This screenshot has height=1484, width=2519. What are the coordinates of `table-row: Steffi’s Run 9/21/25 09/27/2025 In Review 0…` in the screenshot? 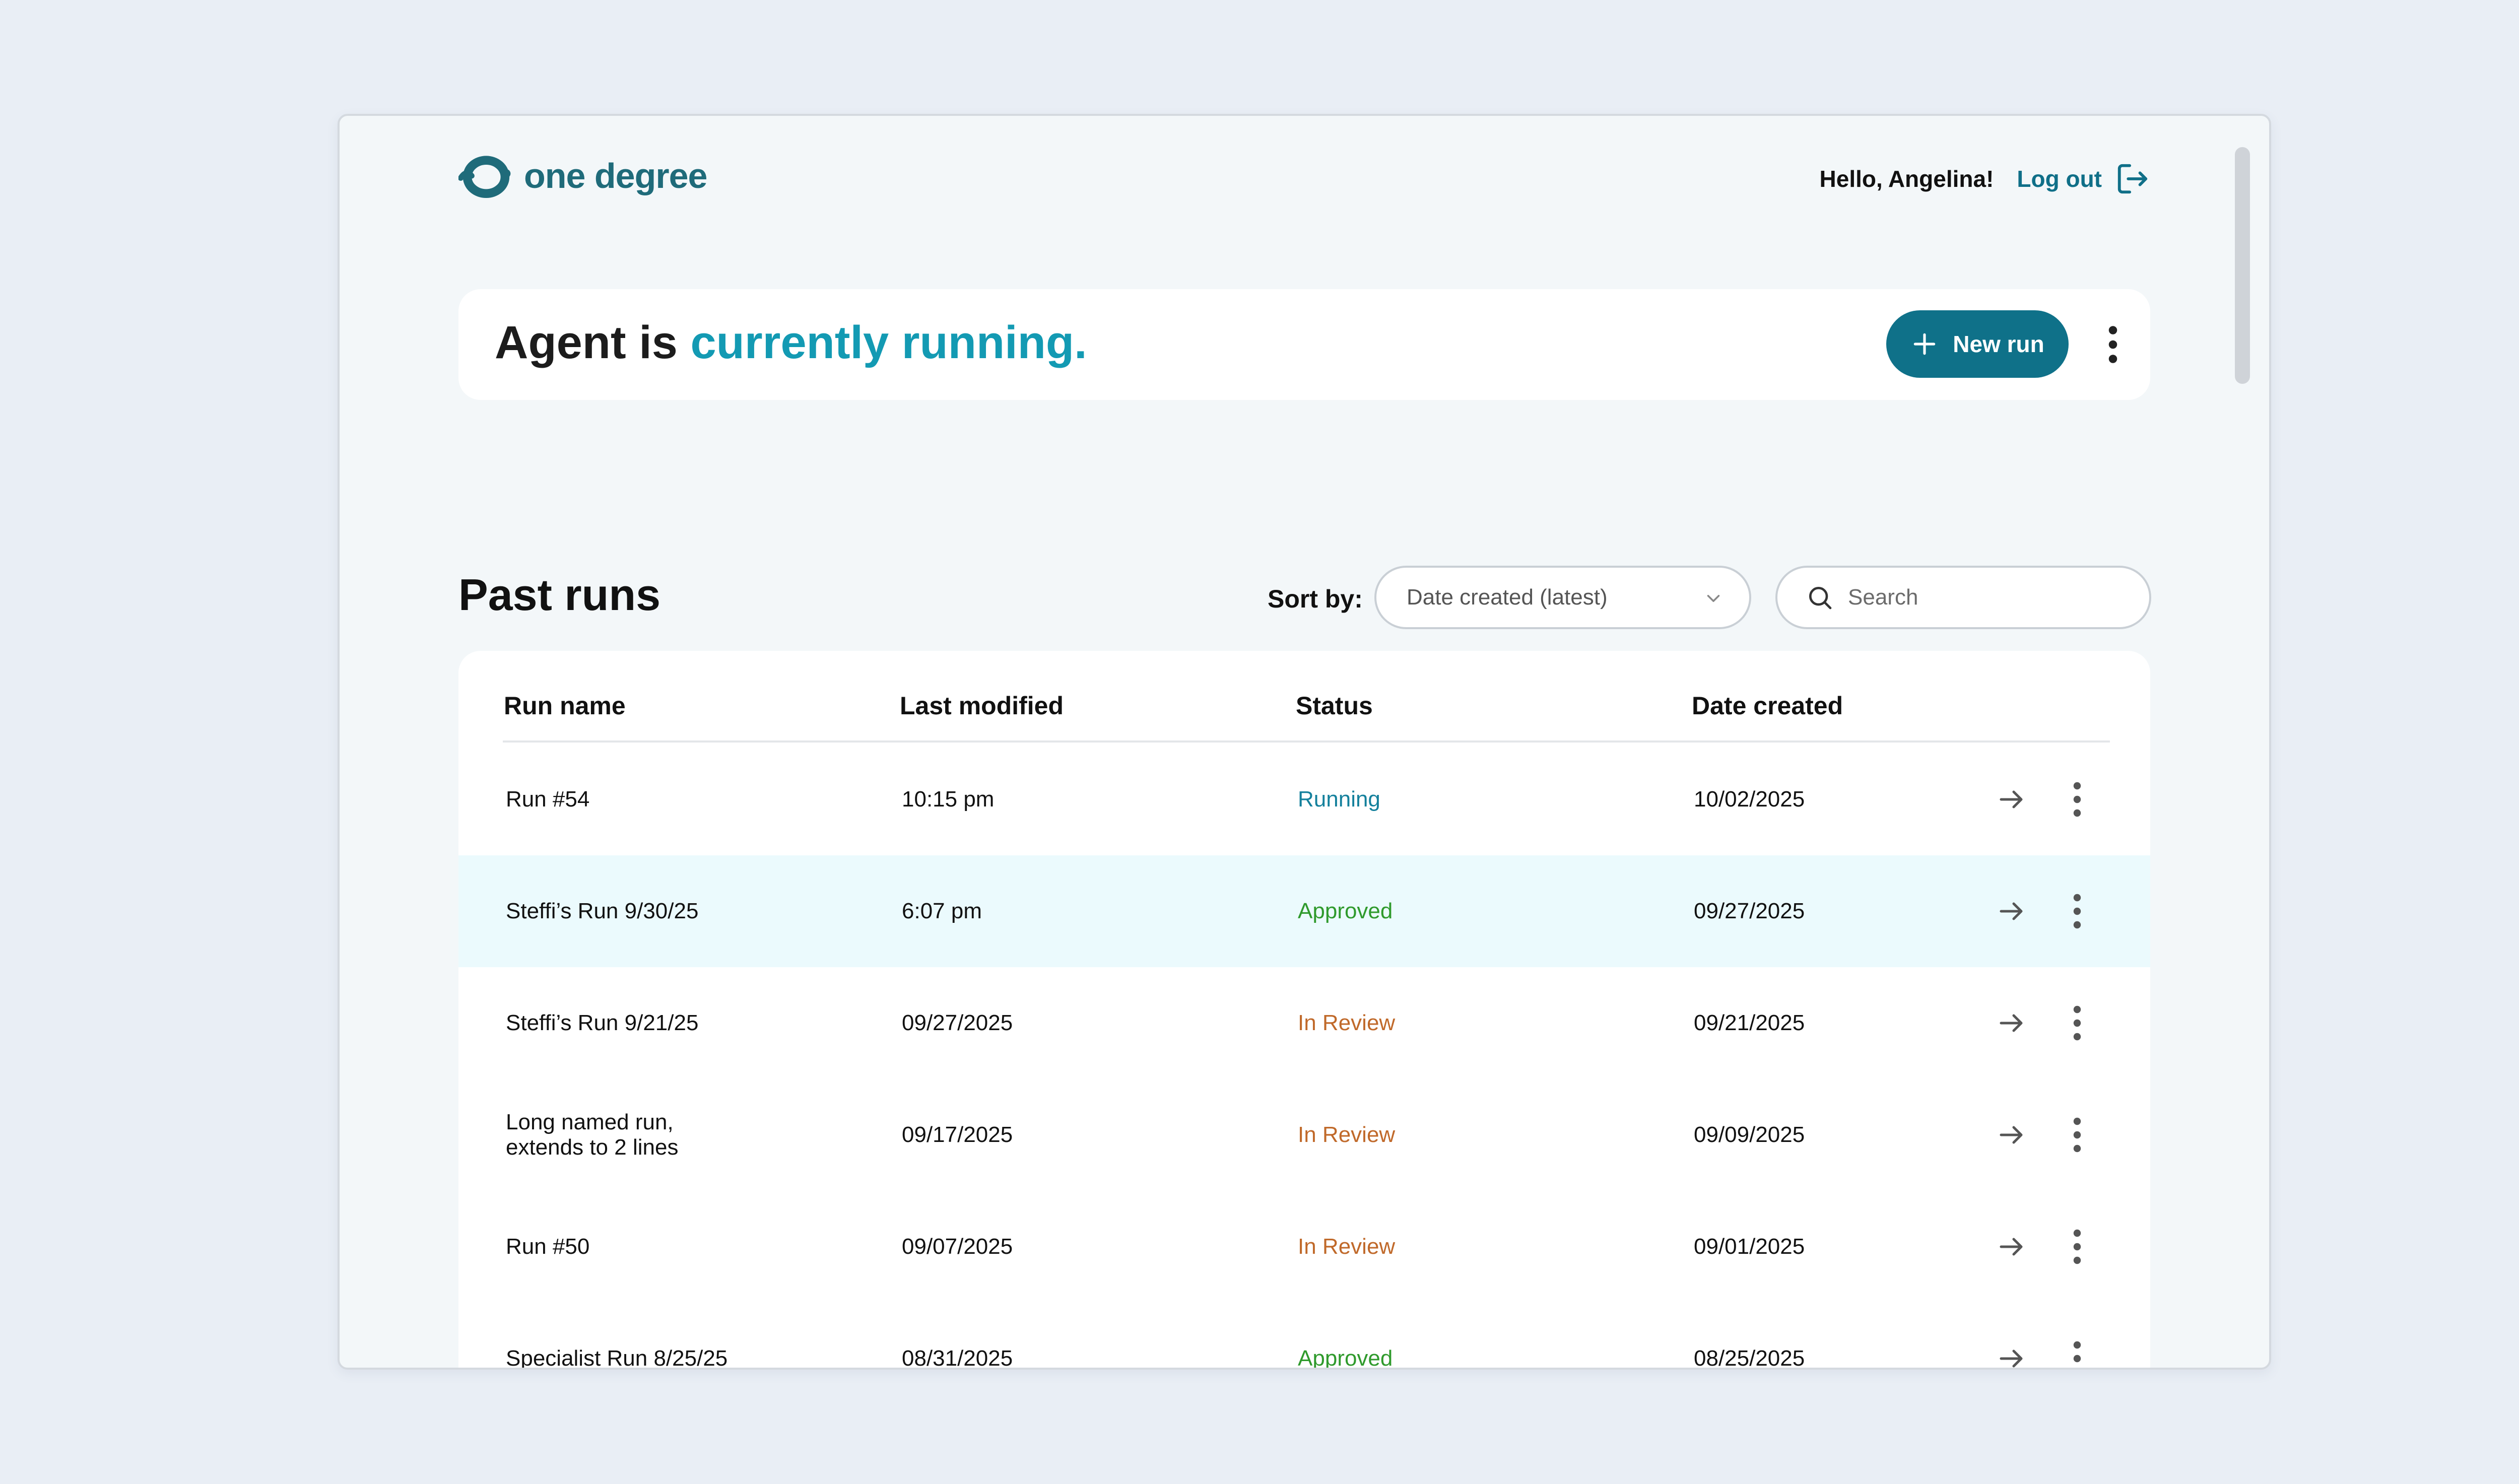 It's located at (1304, 1023).